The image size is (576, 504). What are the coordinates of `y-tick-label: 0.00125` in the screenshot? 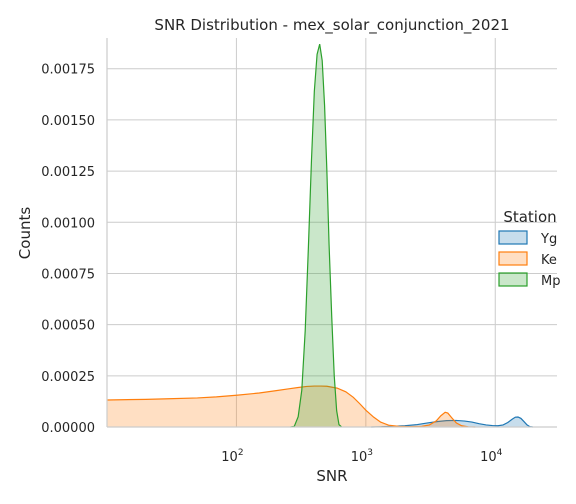 It's located at (68, 172).